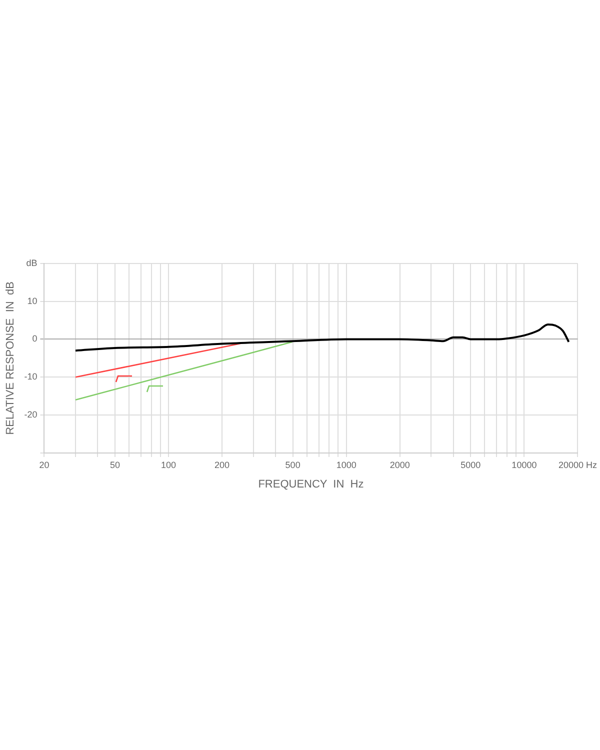 The width and height of the screenshot is (600, 750). Describe the element at coordinates (31, 377) in the screenshot. I see `y-tick-label: -10` at that location.